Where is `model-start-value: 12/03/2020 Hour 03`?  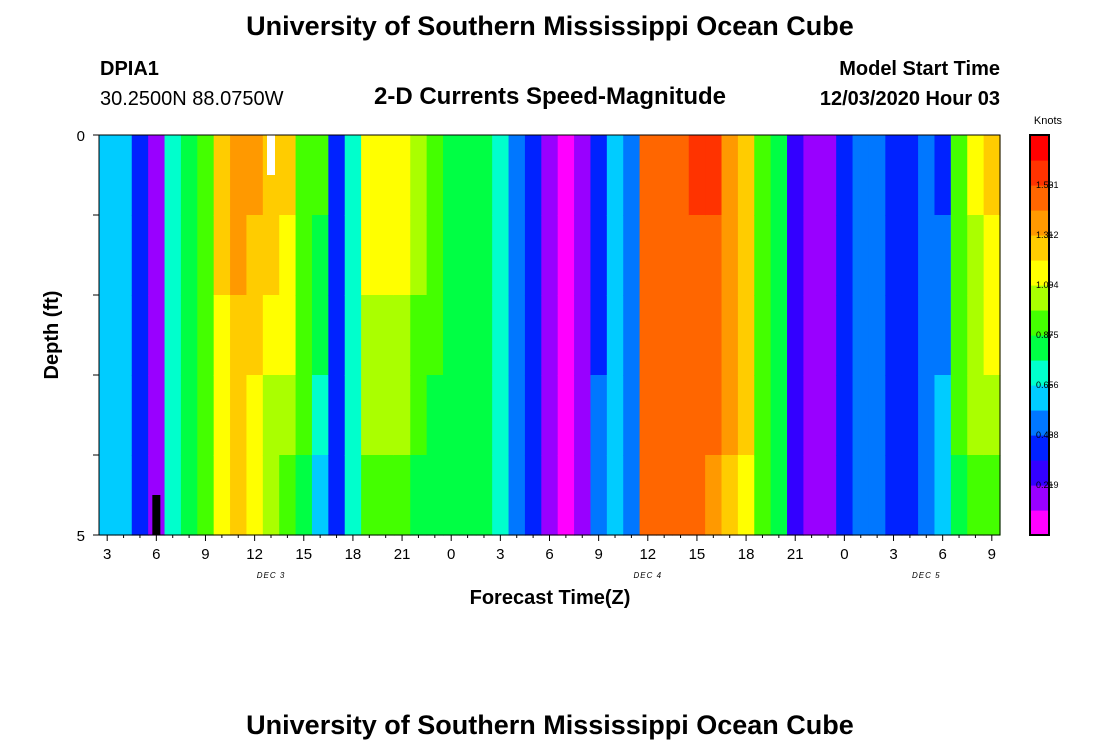
model-start-value: 12/03/2020 Hour 03 is located at coordinates (910, 99).